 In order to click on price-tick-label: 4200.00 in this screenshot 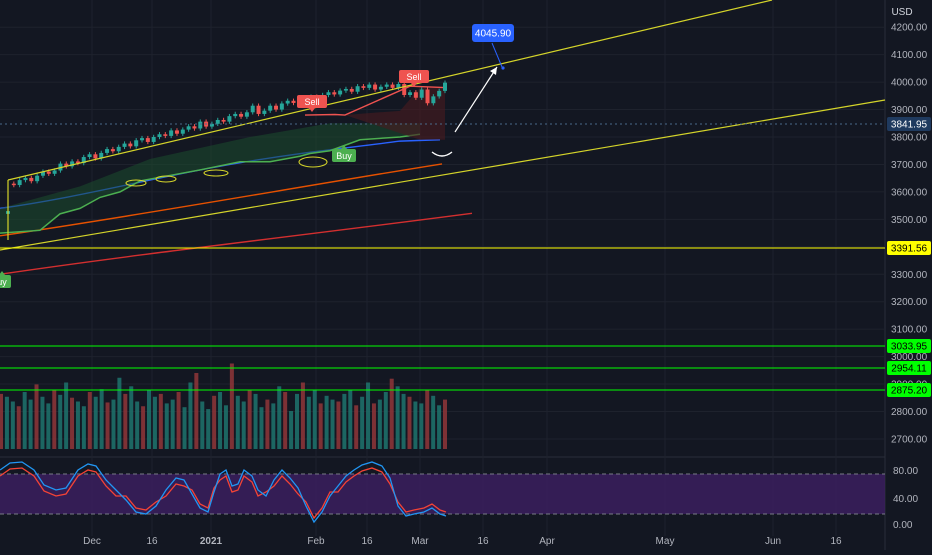, I will do `click(909, 28)`.